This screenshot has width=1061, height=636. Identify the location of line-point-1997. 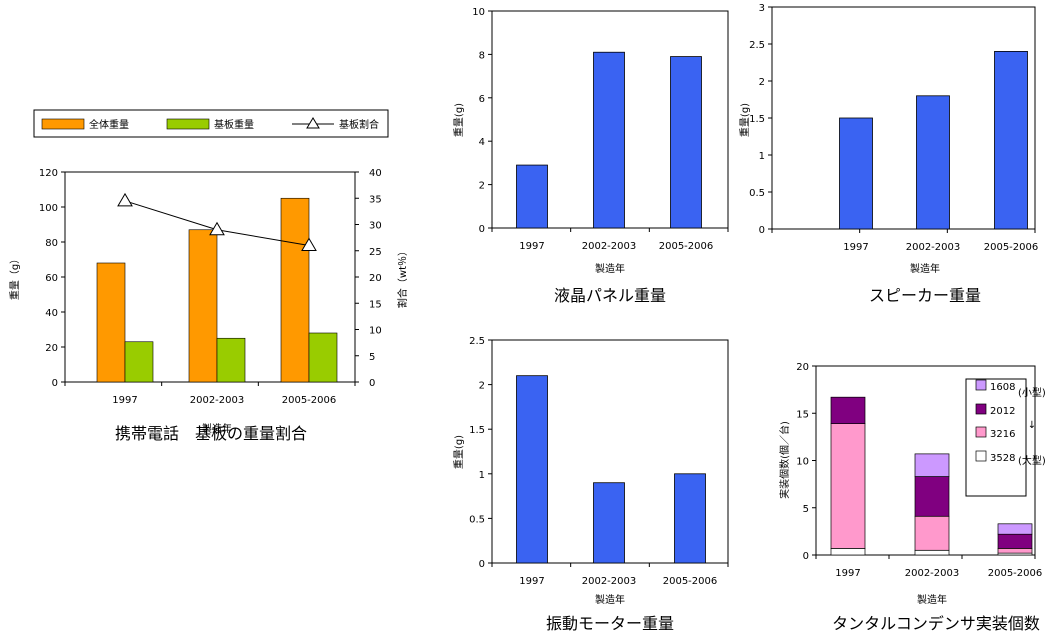
(125, 199).